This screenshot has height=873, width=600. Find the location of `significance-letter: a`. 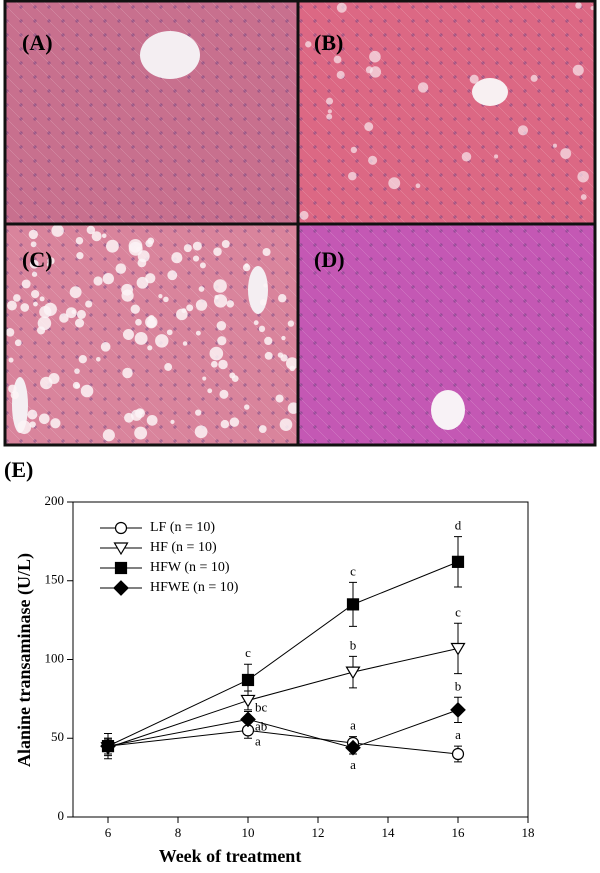

significance-letter: a is located at coordinates (258, 740).